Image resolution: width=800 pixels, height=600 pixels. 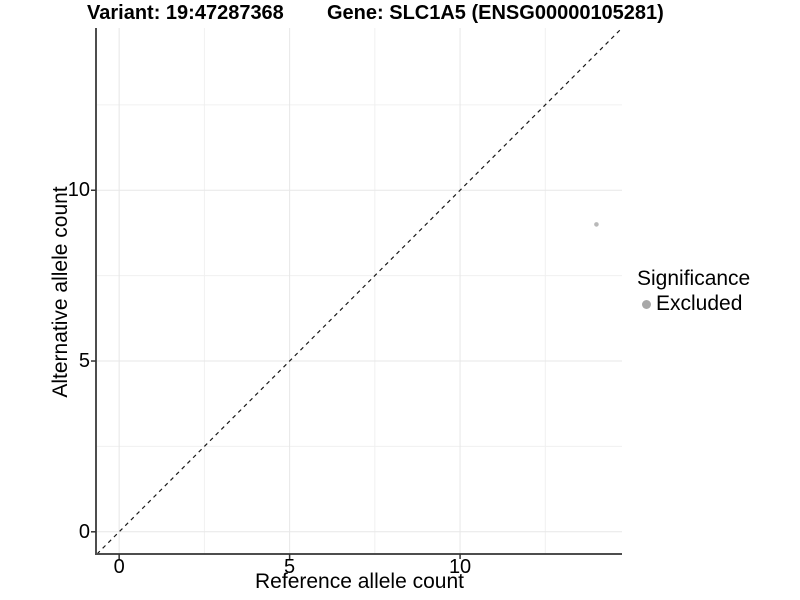 I want to click on legend-point-icon, so click(x=646, y=304).